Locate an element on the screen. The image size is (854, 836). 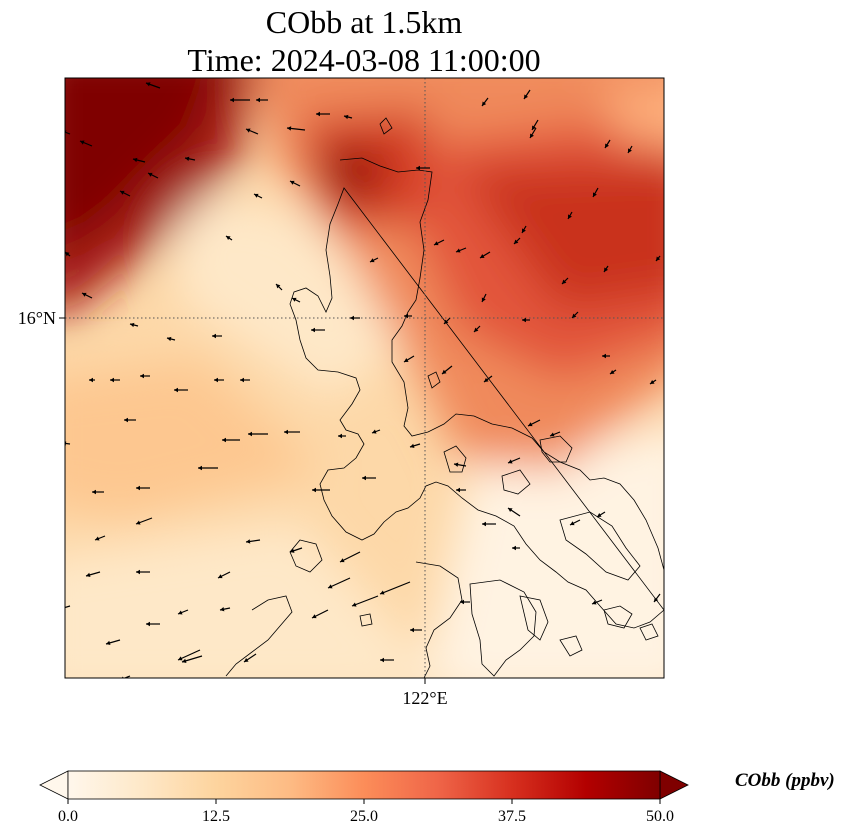
map-title-line2: Time: 2024-03-08 11:00:00 is located at coordinates (364, 60).